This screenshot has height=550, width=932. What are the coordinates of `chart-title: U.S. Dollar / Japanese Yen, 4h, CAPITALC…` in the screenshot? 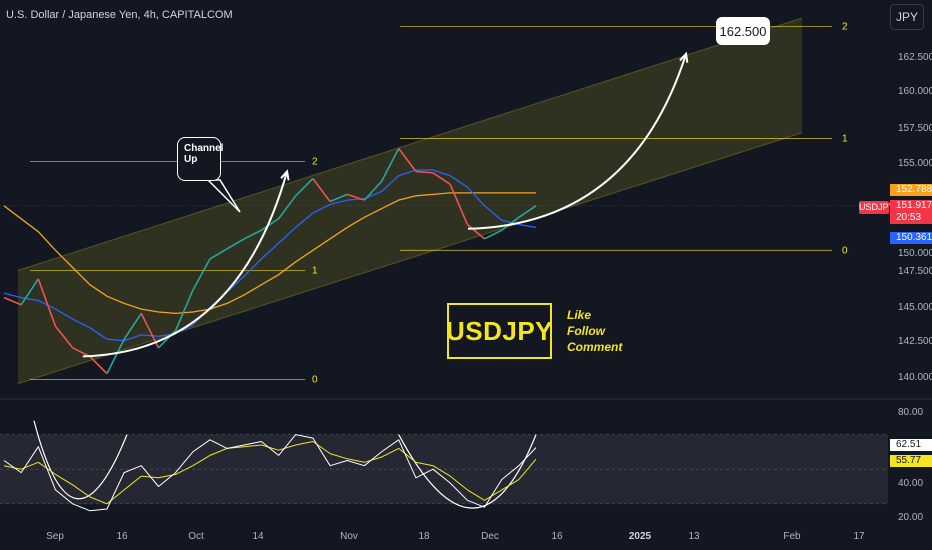 It's located at (119, 15).